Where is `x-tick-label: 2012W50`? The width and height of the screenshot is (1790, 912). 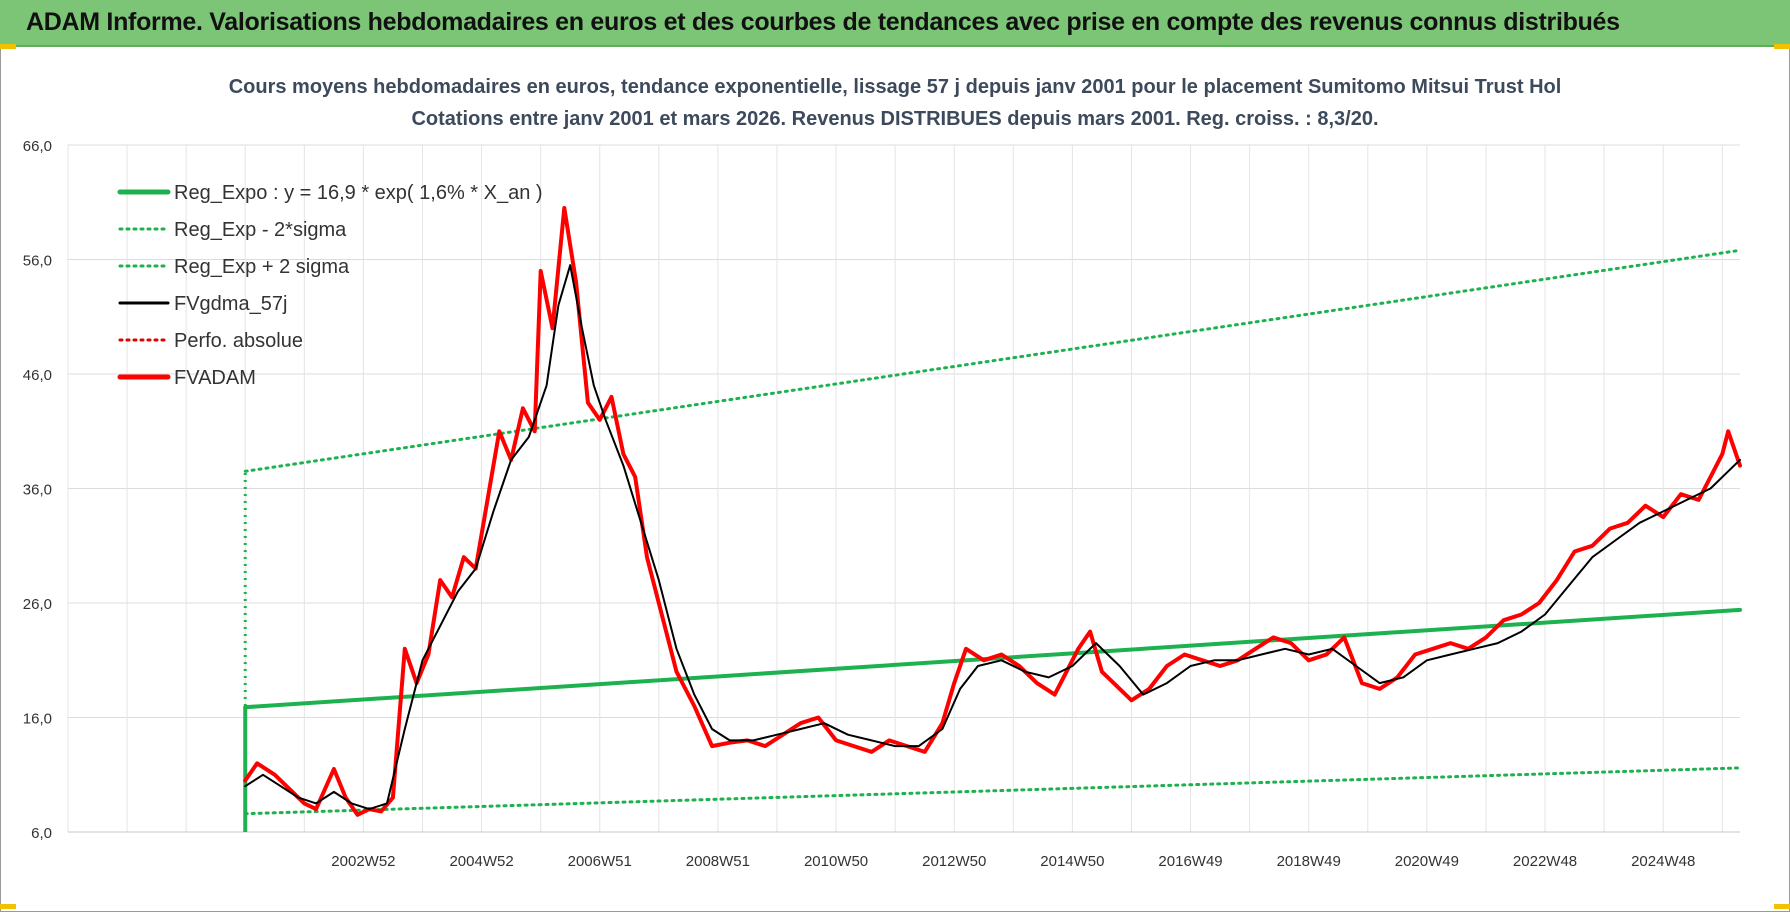 x-tick-label: 2012W50 is located at coordinates (954, 861).